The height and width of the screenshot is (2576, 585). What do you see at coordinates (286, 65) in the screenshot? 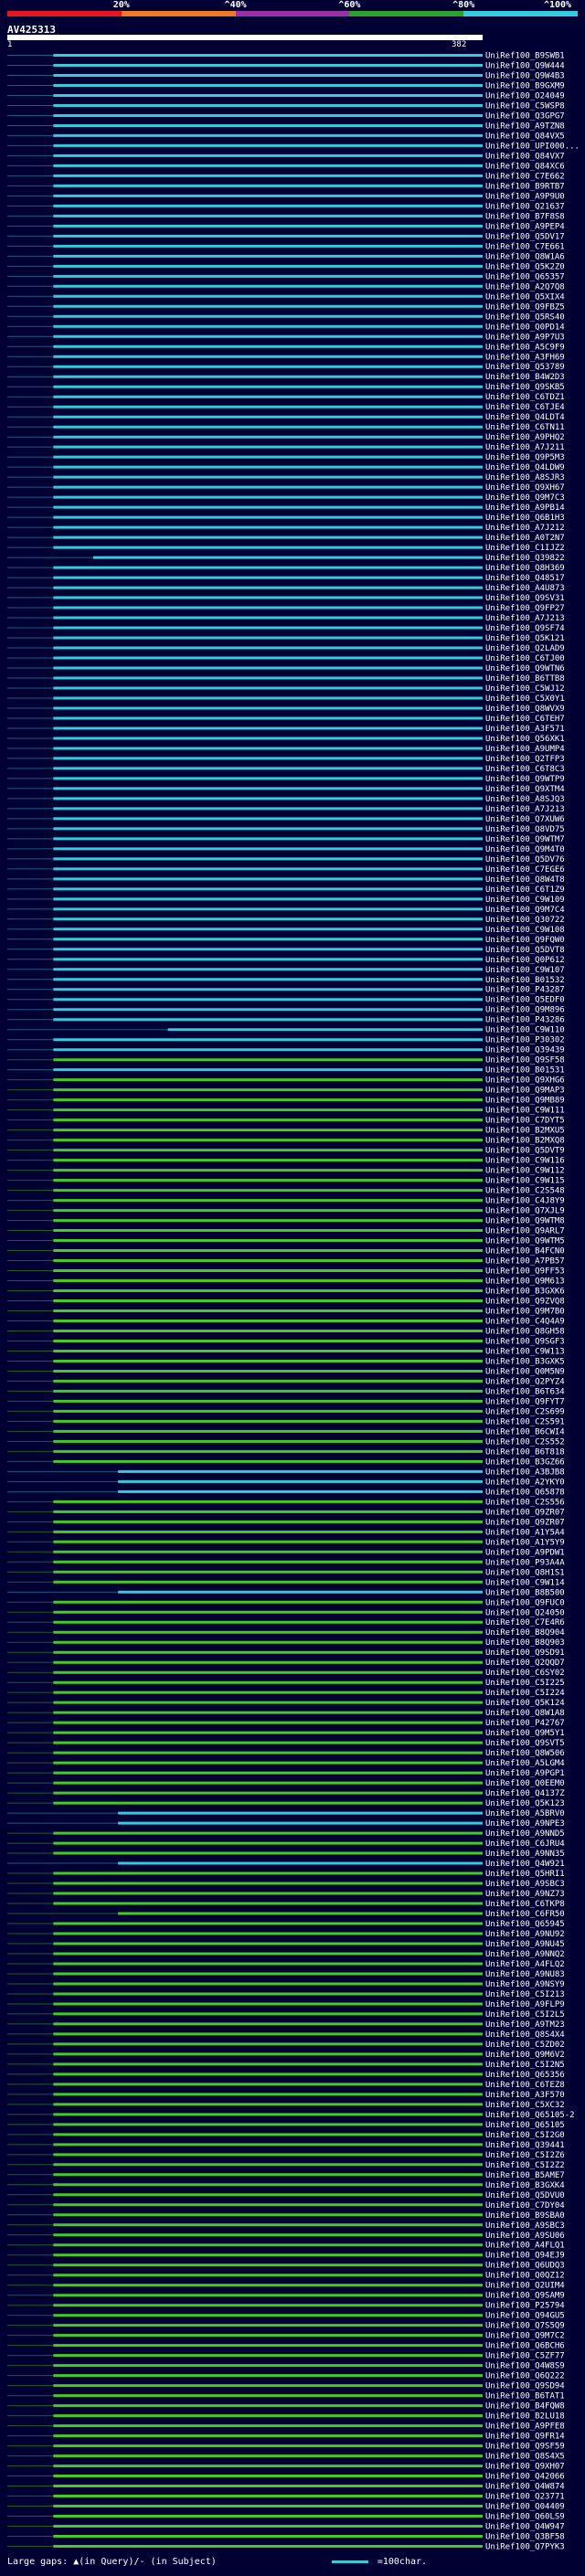
I see `hit-row: UniRef100_Q9W444` at bounding box center [286, 65].